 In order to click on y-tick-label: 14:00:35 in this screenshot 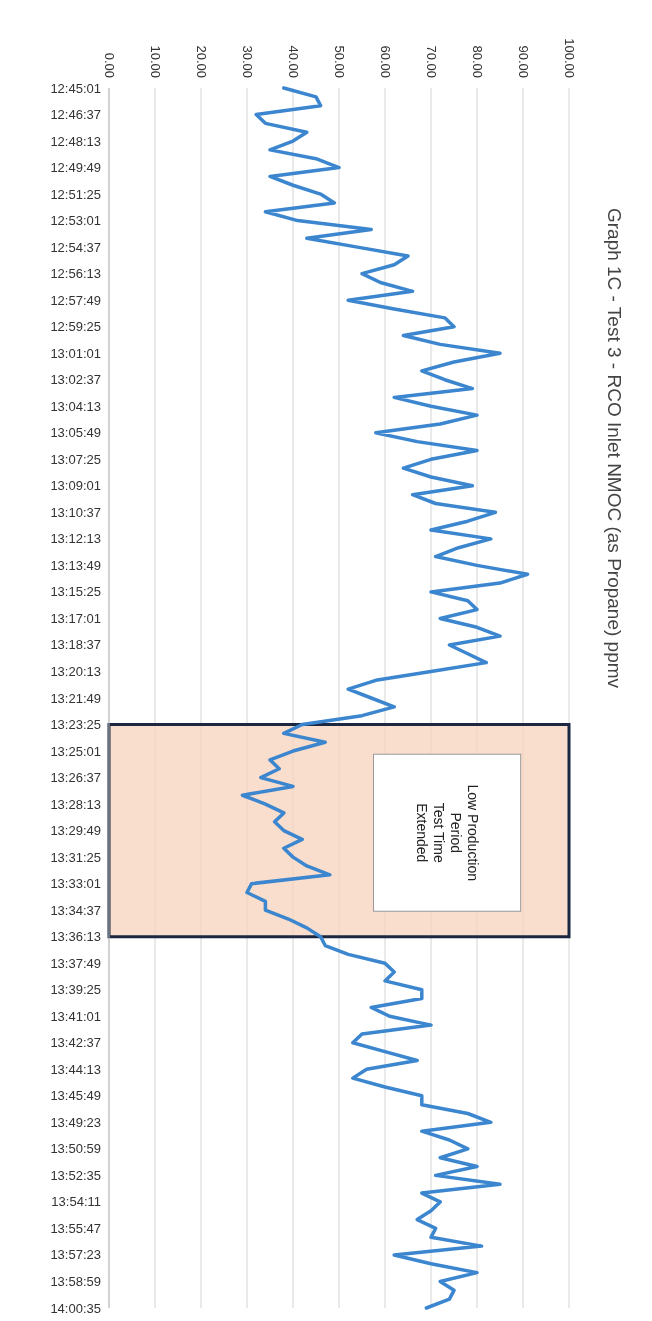, I will do `click(75, 1308)`.